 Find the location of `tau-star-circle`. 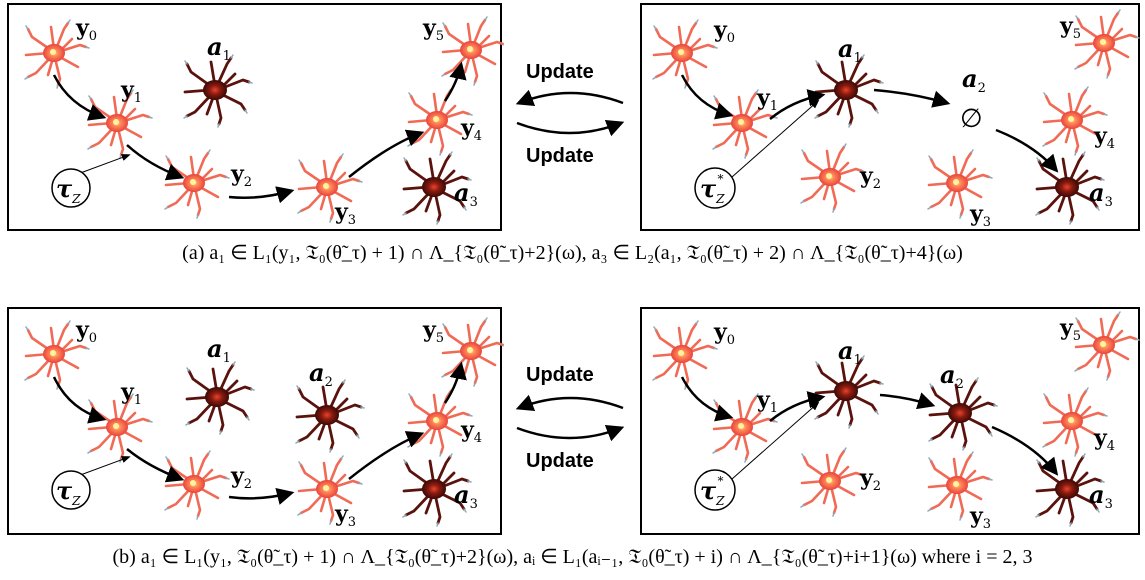

tau-star-circle is located at coordinates (715, 490).